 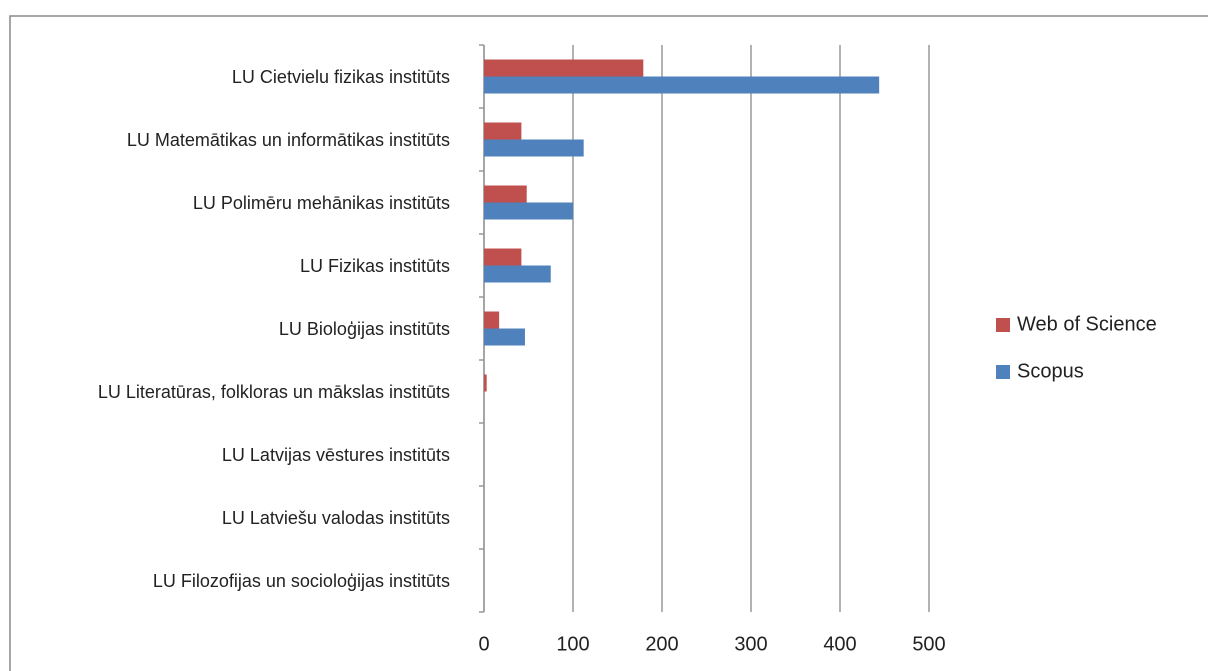 What do you see at coordinates (321, 202) in the screenshot?
I see `y-tick-label: LU Polimēru mehānikas institūts` at bounding box center [321, 202].